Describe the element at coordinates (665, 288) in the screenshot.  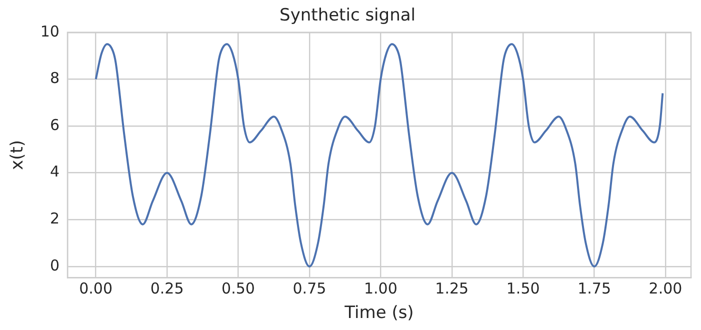
I see `x-tick-label: 2.00` at that location.